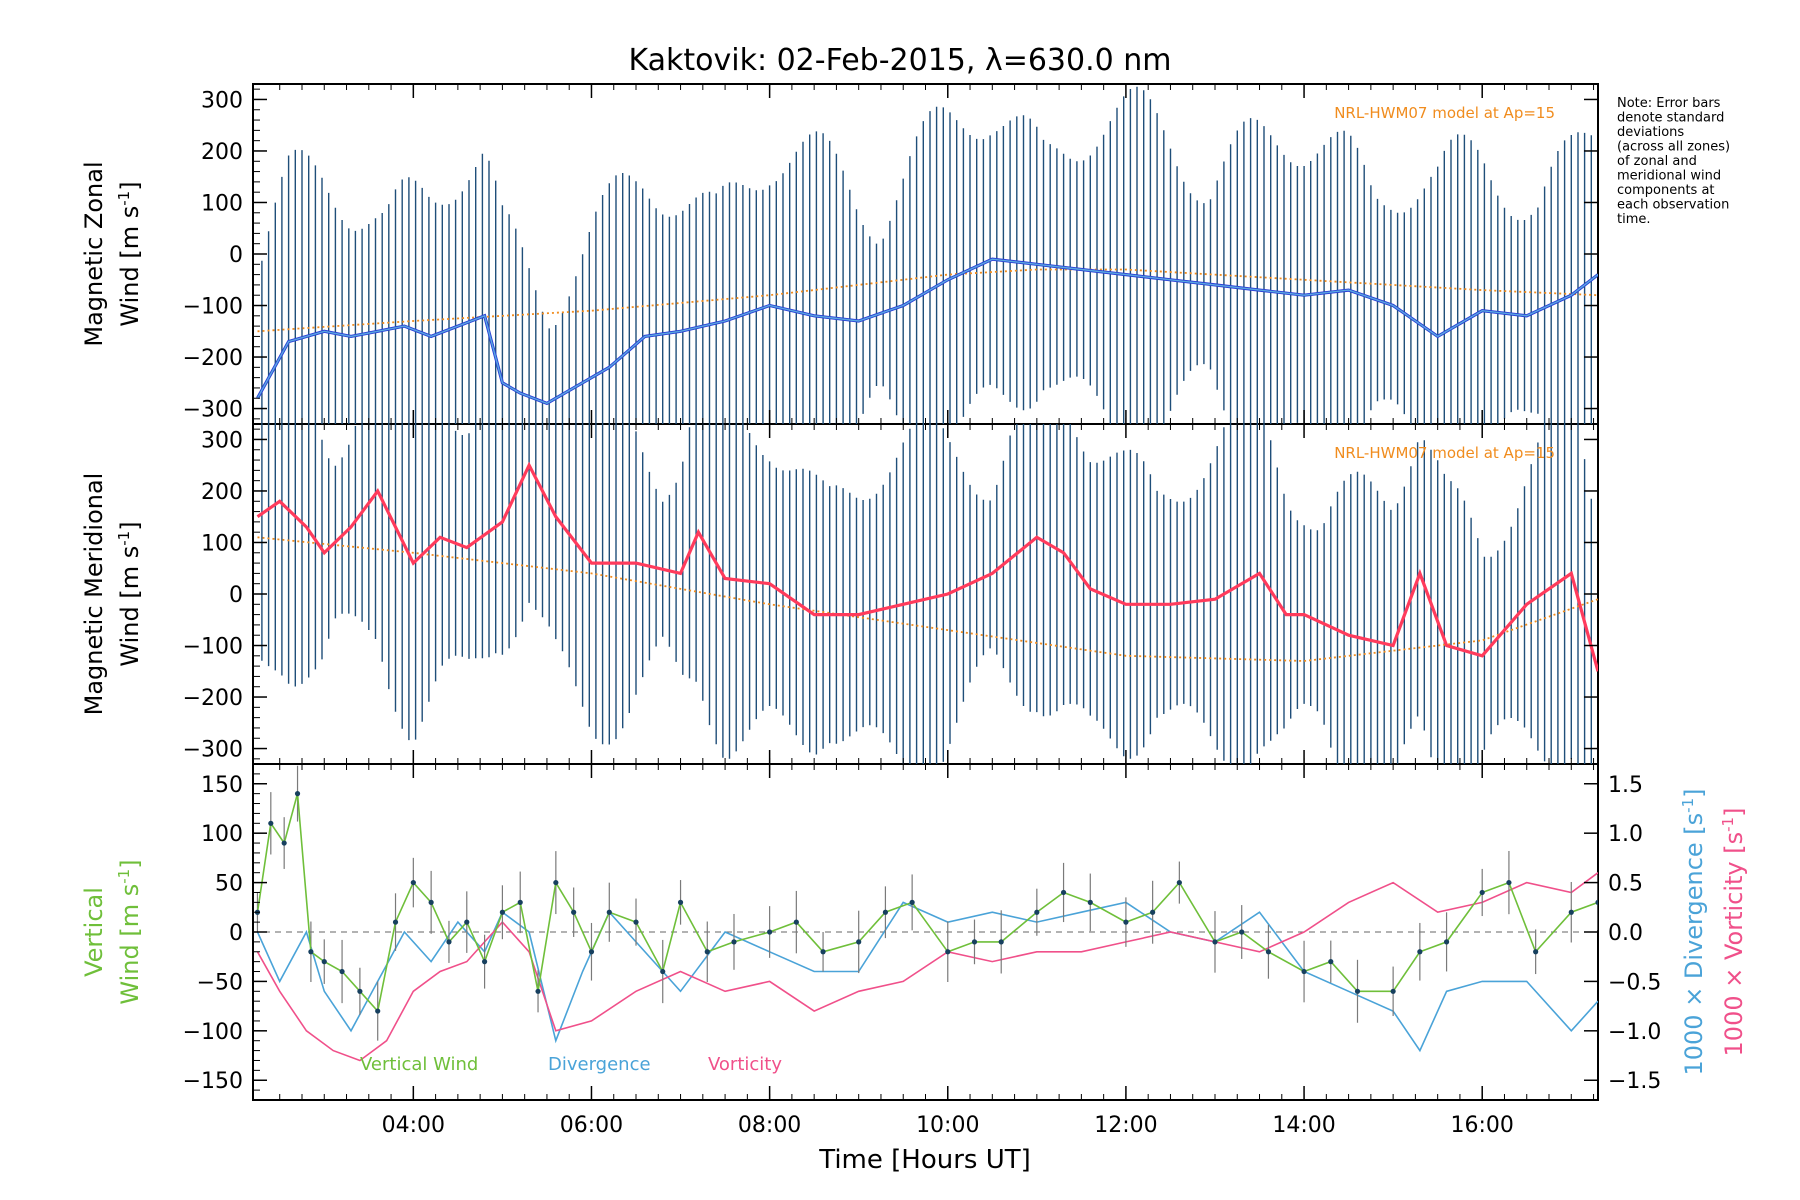  I want to click on x-tick-label: 16:00, so click(1482, 1125).